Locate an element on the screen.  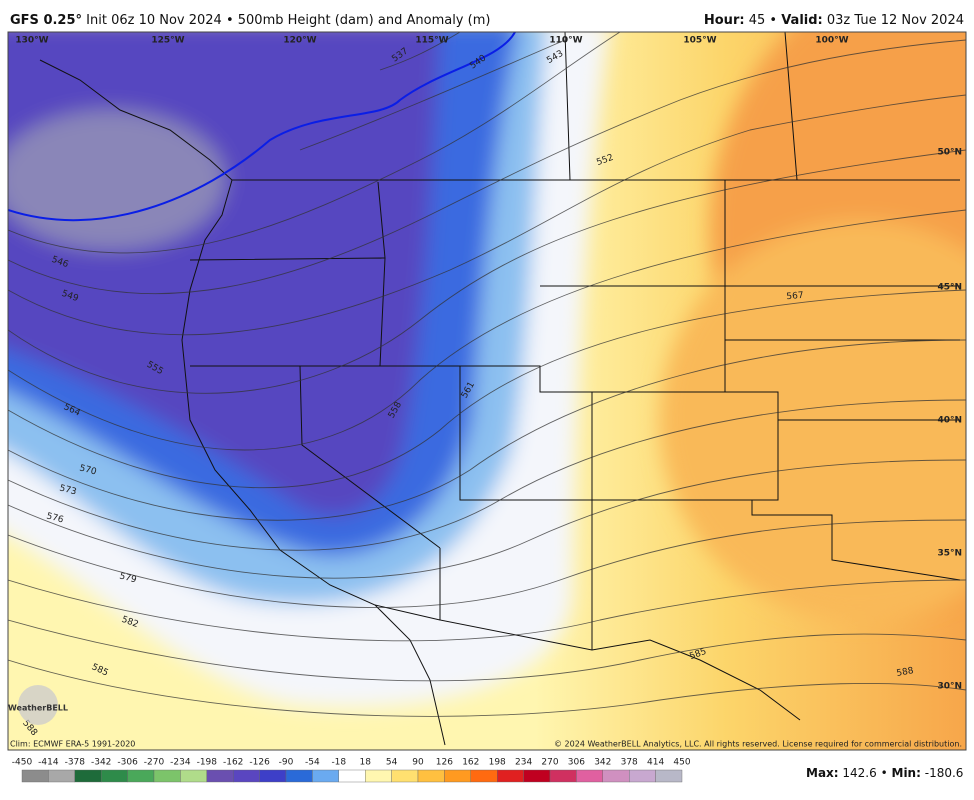
latitude-label: 35°N is located at coordinates (949, 554).